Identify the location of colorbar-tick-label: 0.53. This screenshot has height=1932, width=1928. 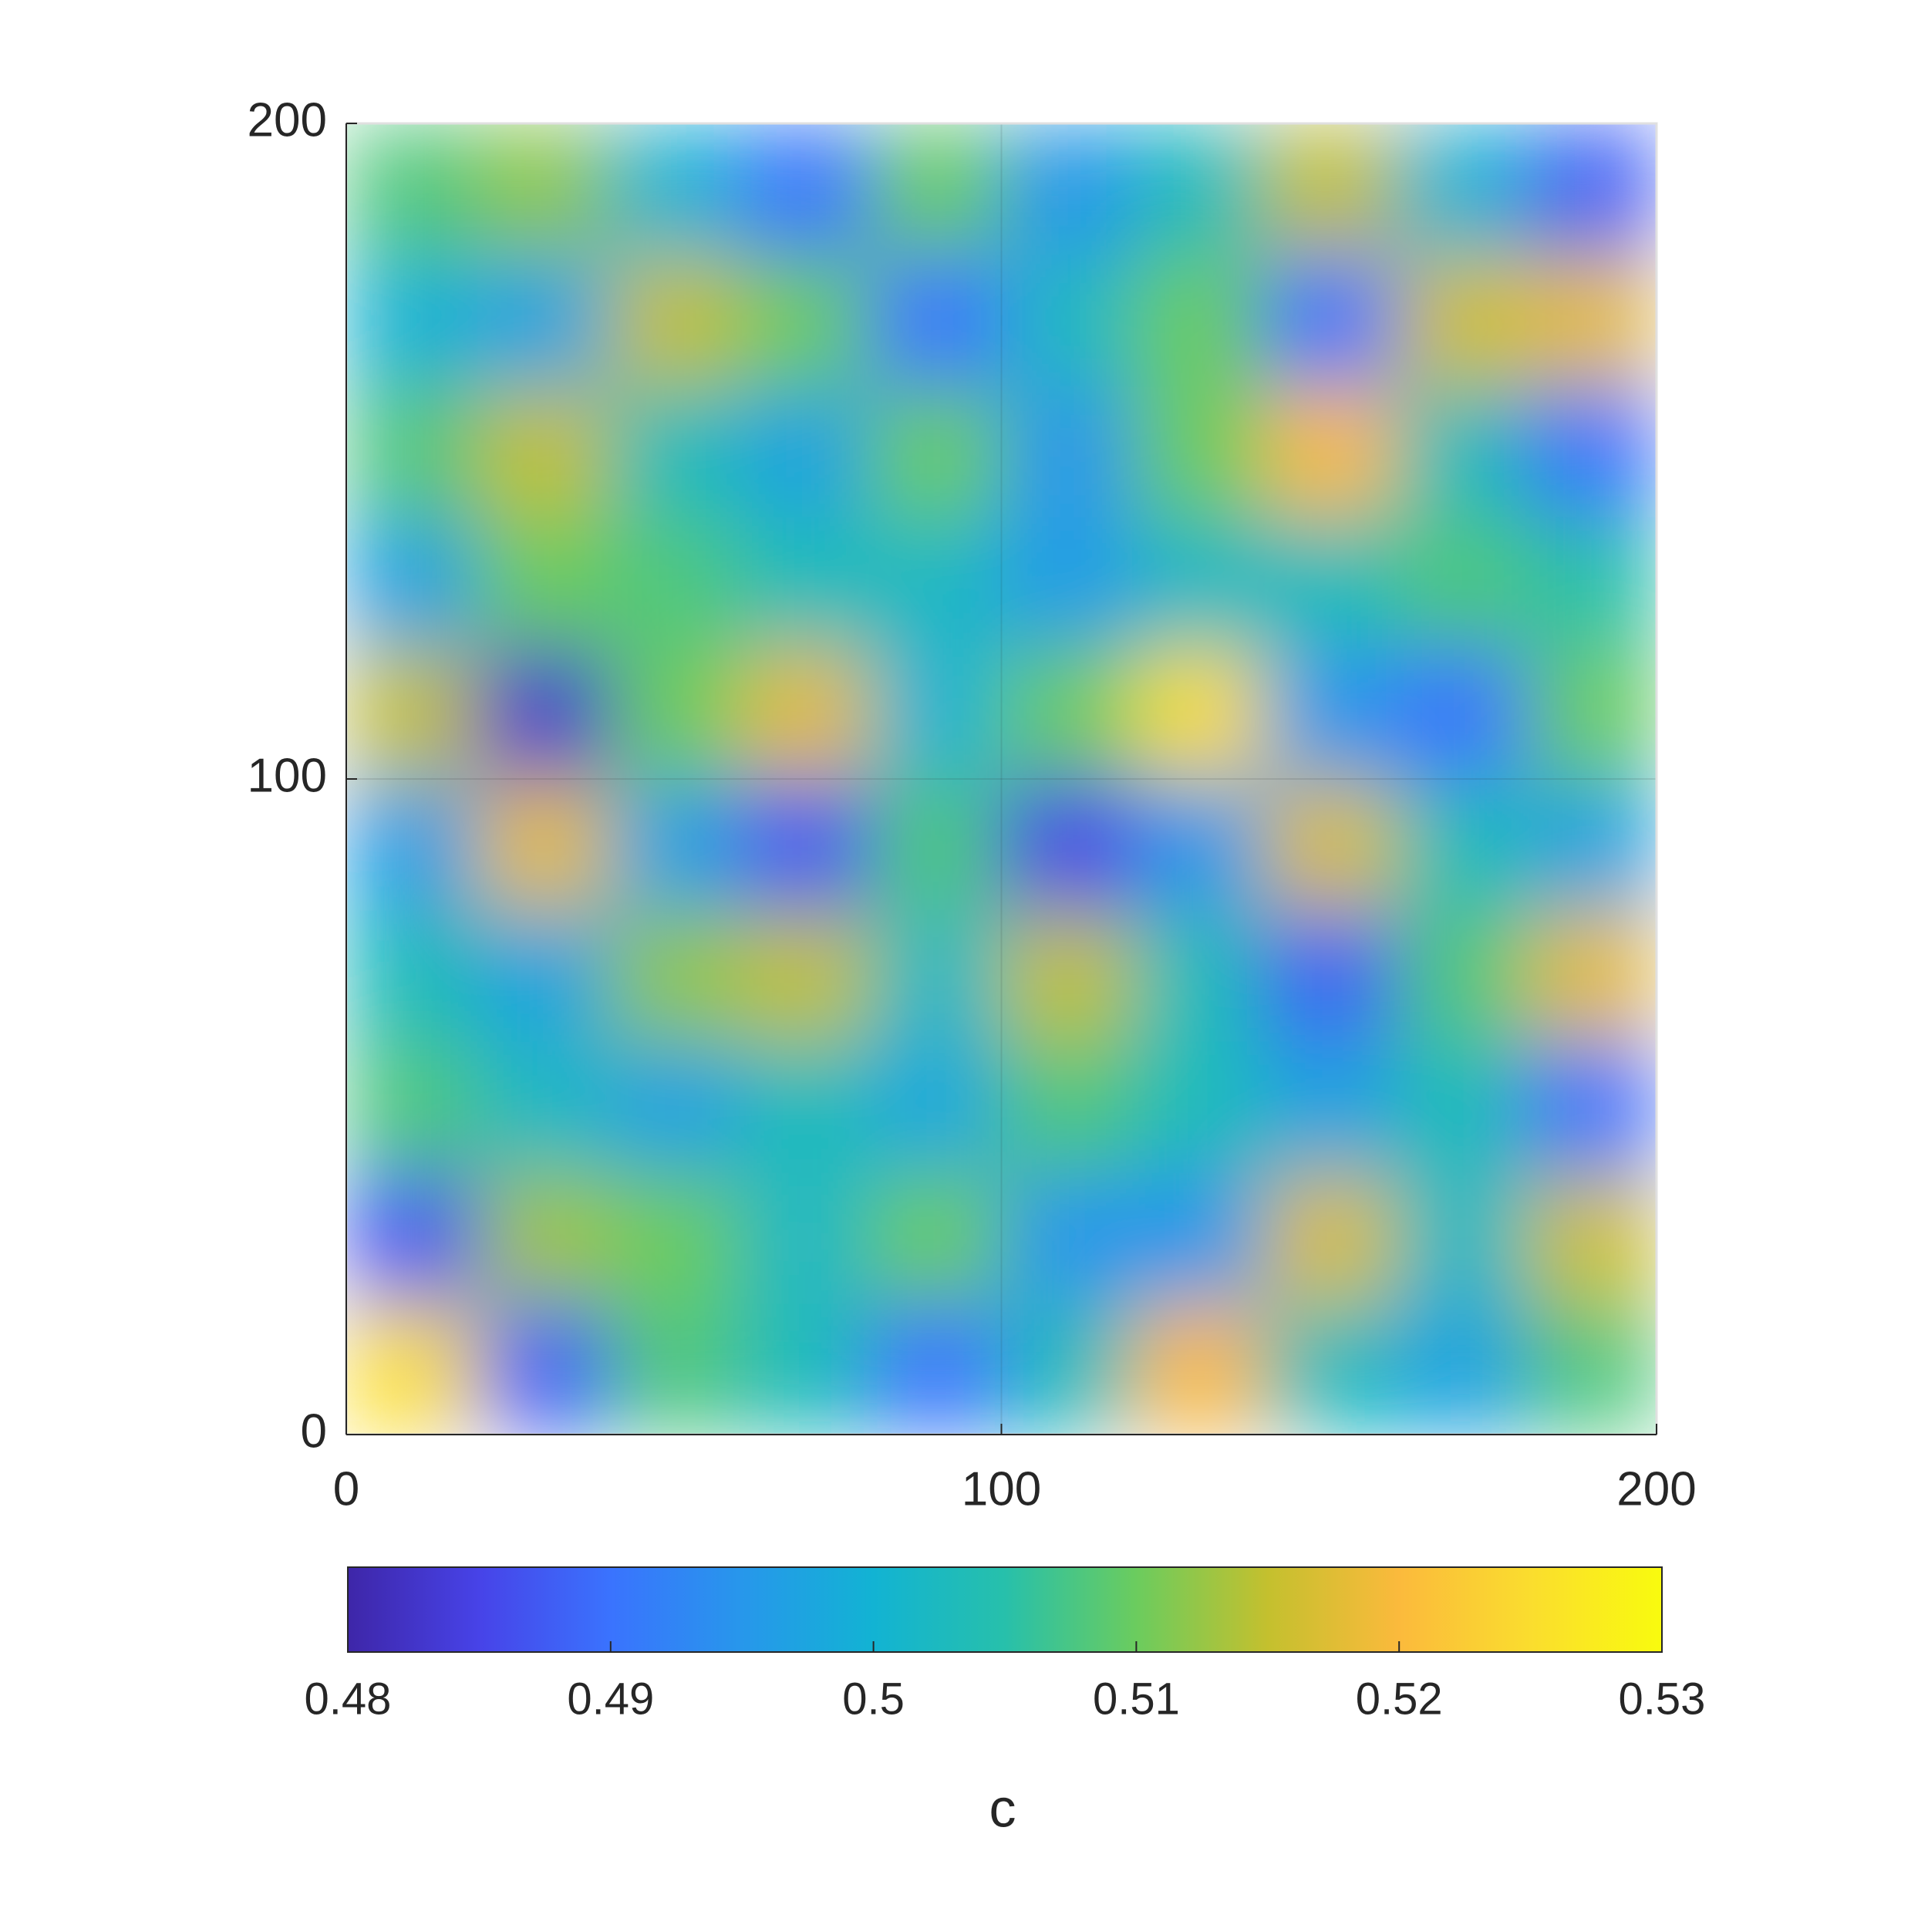
(1663, 1699).